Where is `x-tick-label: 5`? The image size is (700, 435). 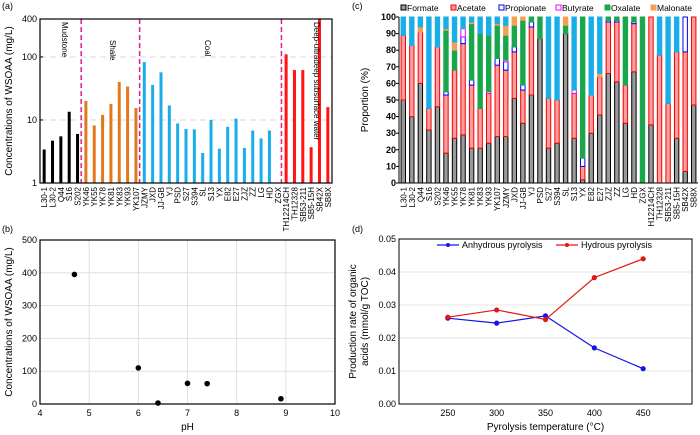
x-tick-label: 5 is located at coordinates (89, 413).